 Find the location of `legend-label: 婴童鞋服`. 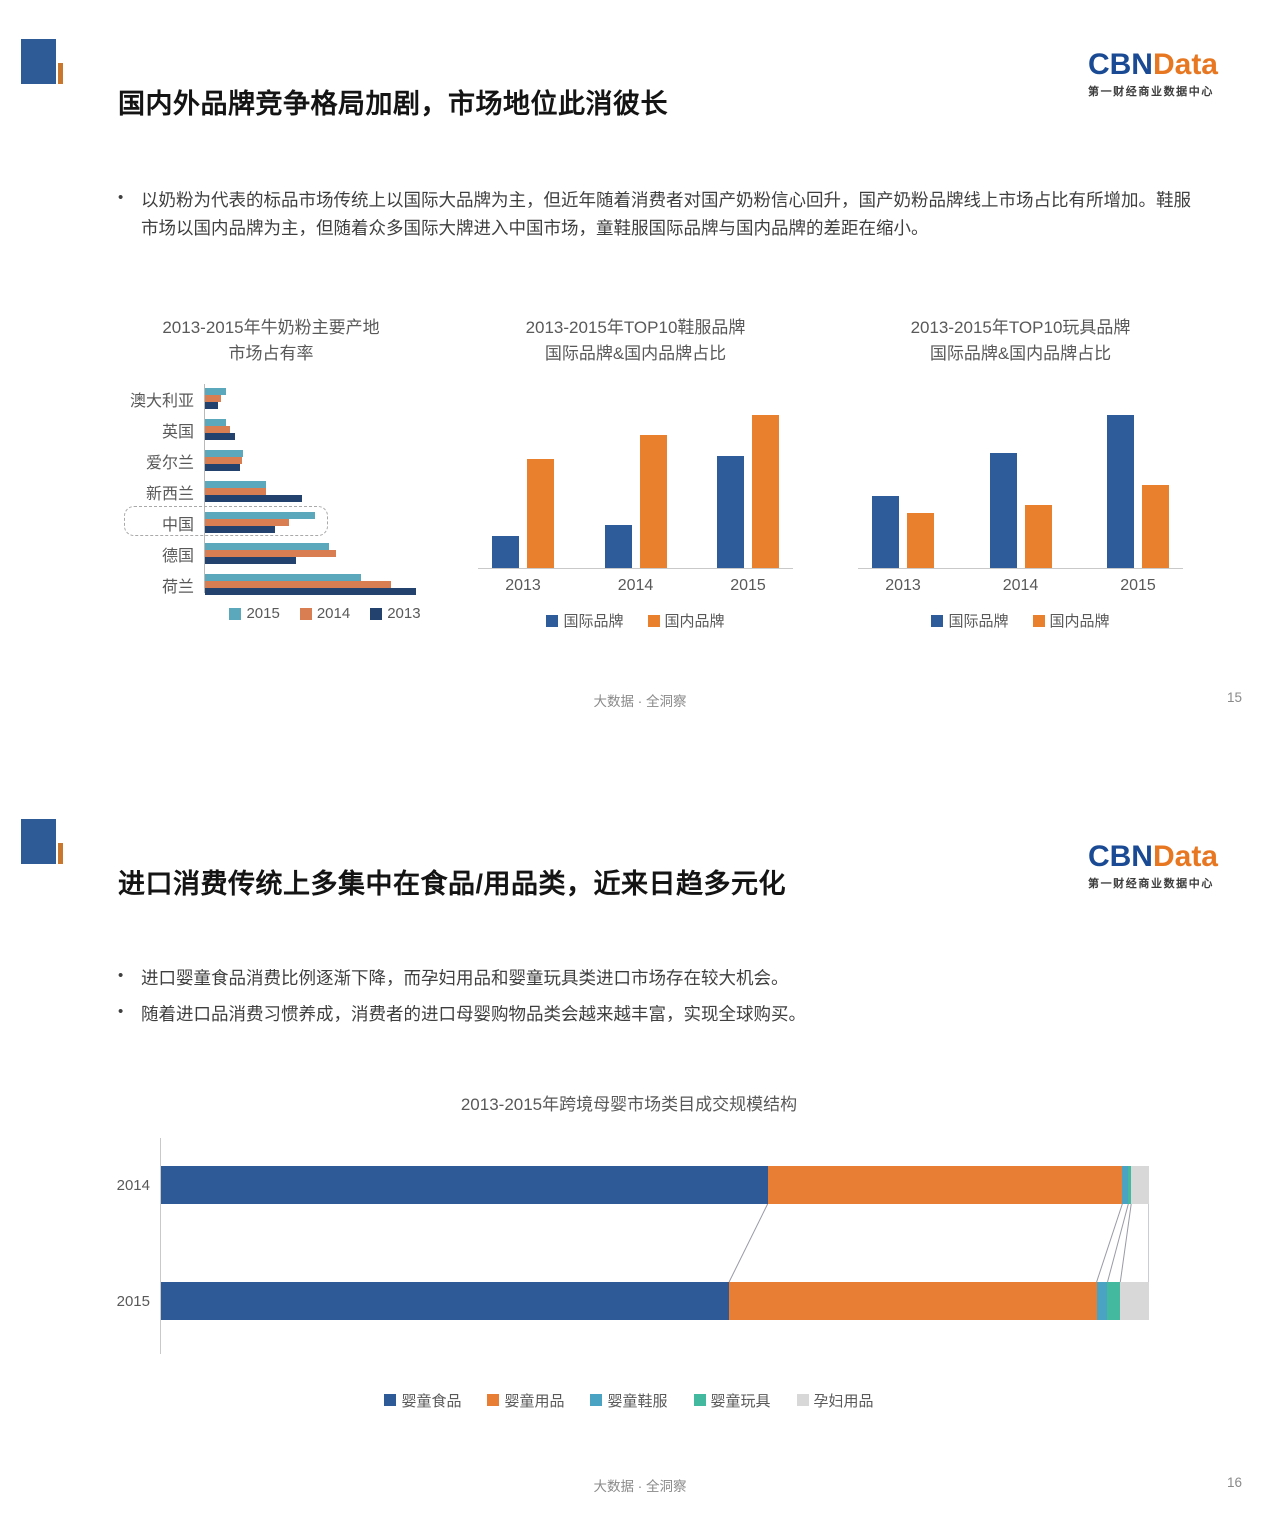

legend-label: 婴童鞋服 is located at coordinates (637, 1401).